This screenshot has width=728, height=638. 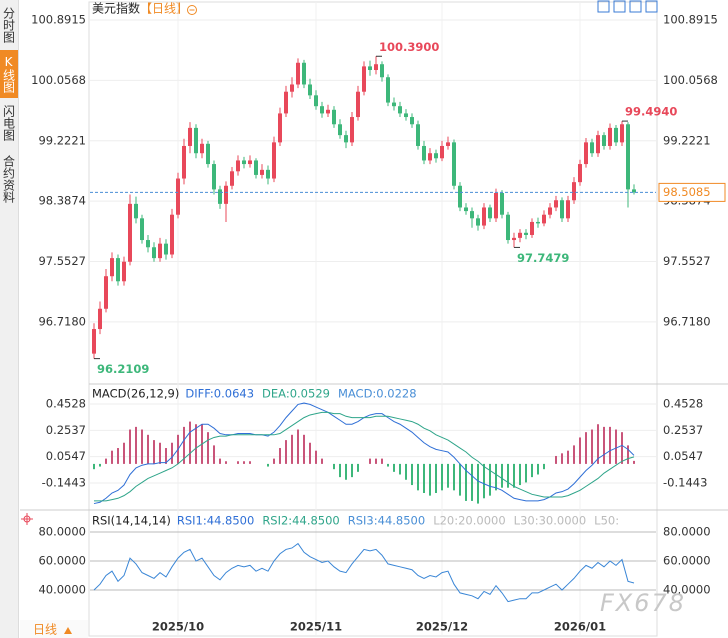 What do you see at coordinates (27, 519) in the screenshot?
I see `rsi-icon` at bounding box center [27, 519].